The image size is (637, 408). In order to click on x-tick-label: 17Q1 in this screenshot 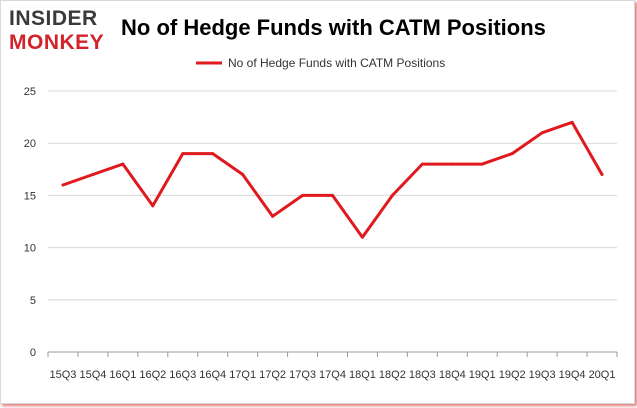, I will do `click(242, 375)`.